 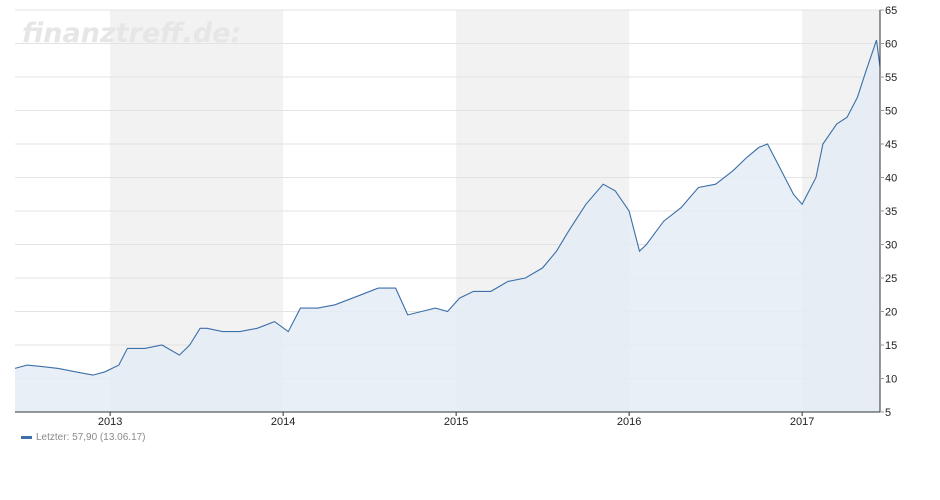 What do you see at coordinates (891, 45) in the screenshot?
I see `y-tick-label: 60` at bounding box center [891, 45].